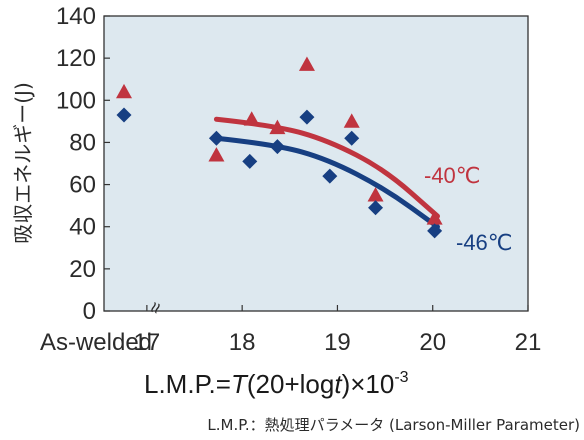 The width and height of the screenshot is (584, 440). Describe the element at coordinates (401, 377) in the screenshot. I see `x-axis-label-exponent: -3` at that location.